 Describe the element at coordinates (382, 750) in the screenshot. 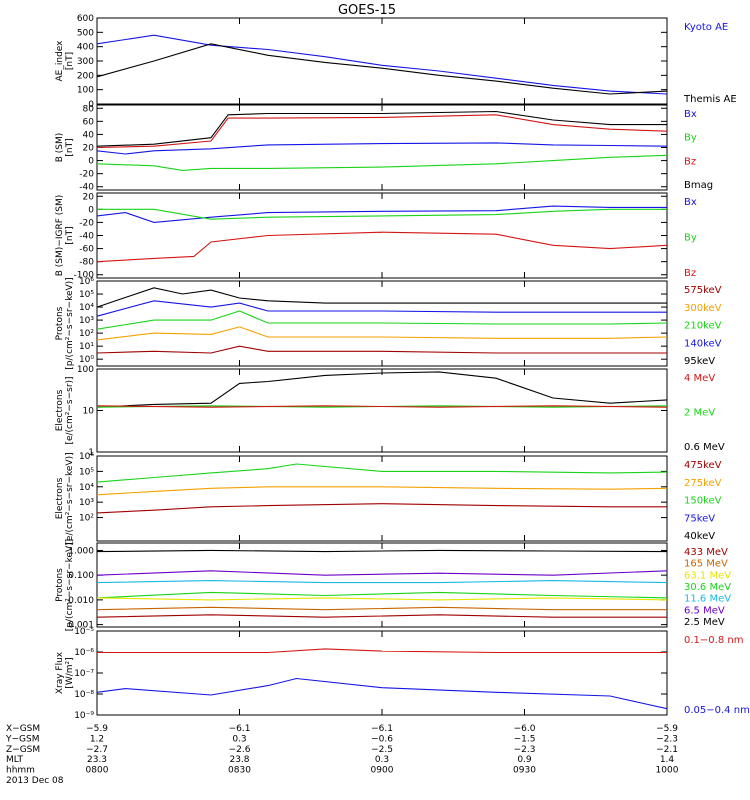

I see `x-axis-value: −2.5` at that location.